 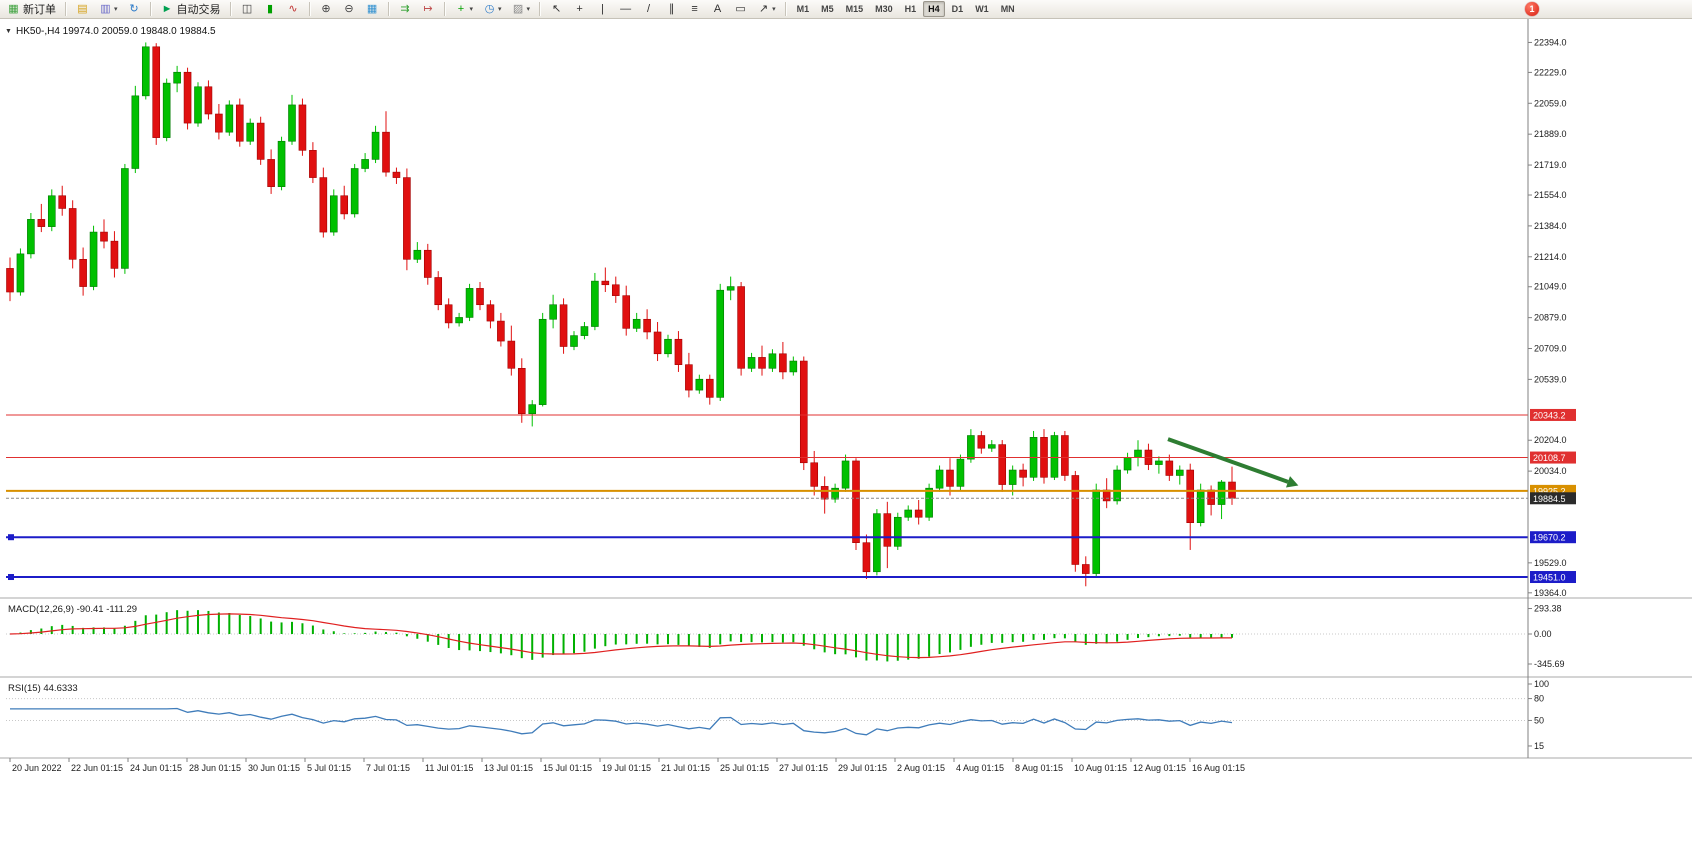 What do you see at coordinates (329, 768) in the screenshot?
I see `svg-text: 5 Jul 01:15` at bounding box center [329, 768].